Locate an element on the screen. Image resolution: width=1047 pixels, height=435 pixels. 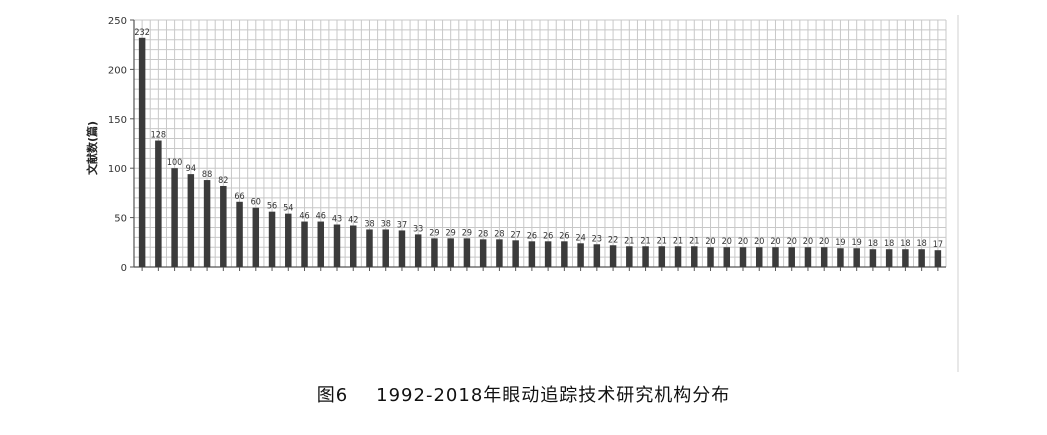
bar-value-label: 24 is located at coordinates (580, 238).